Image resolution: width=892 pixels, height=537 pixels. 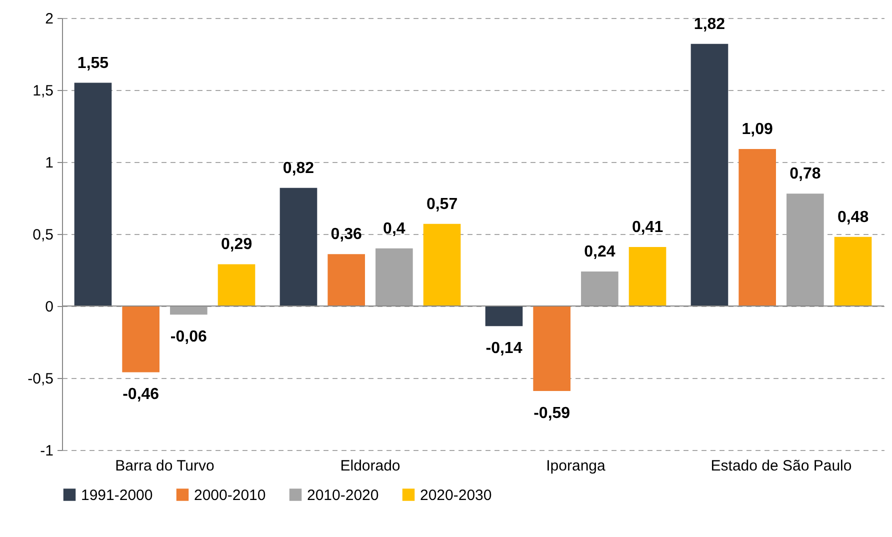 I want to click on legend-label: 2020-2030, so click(x=456, y=495).